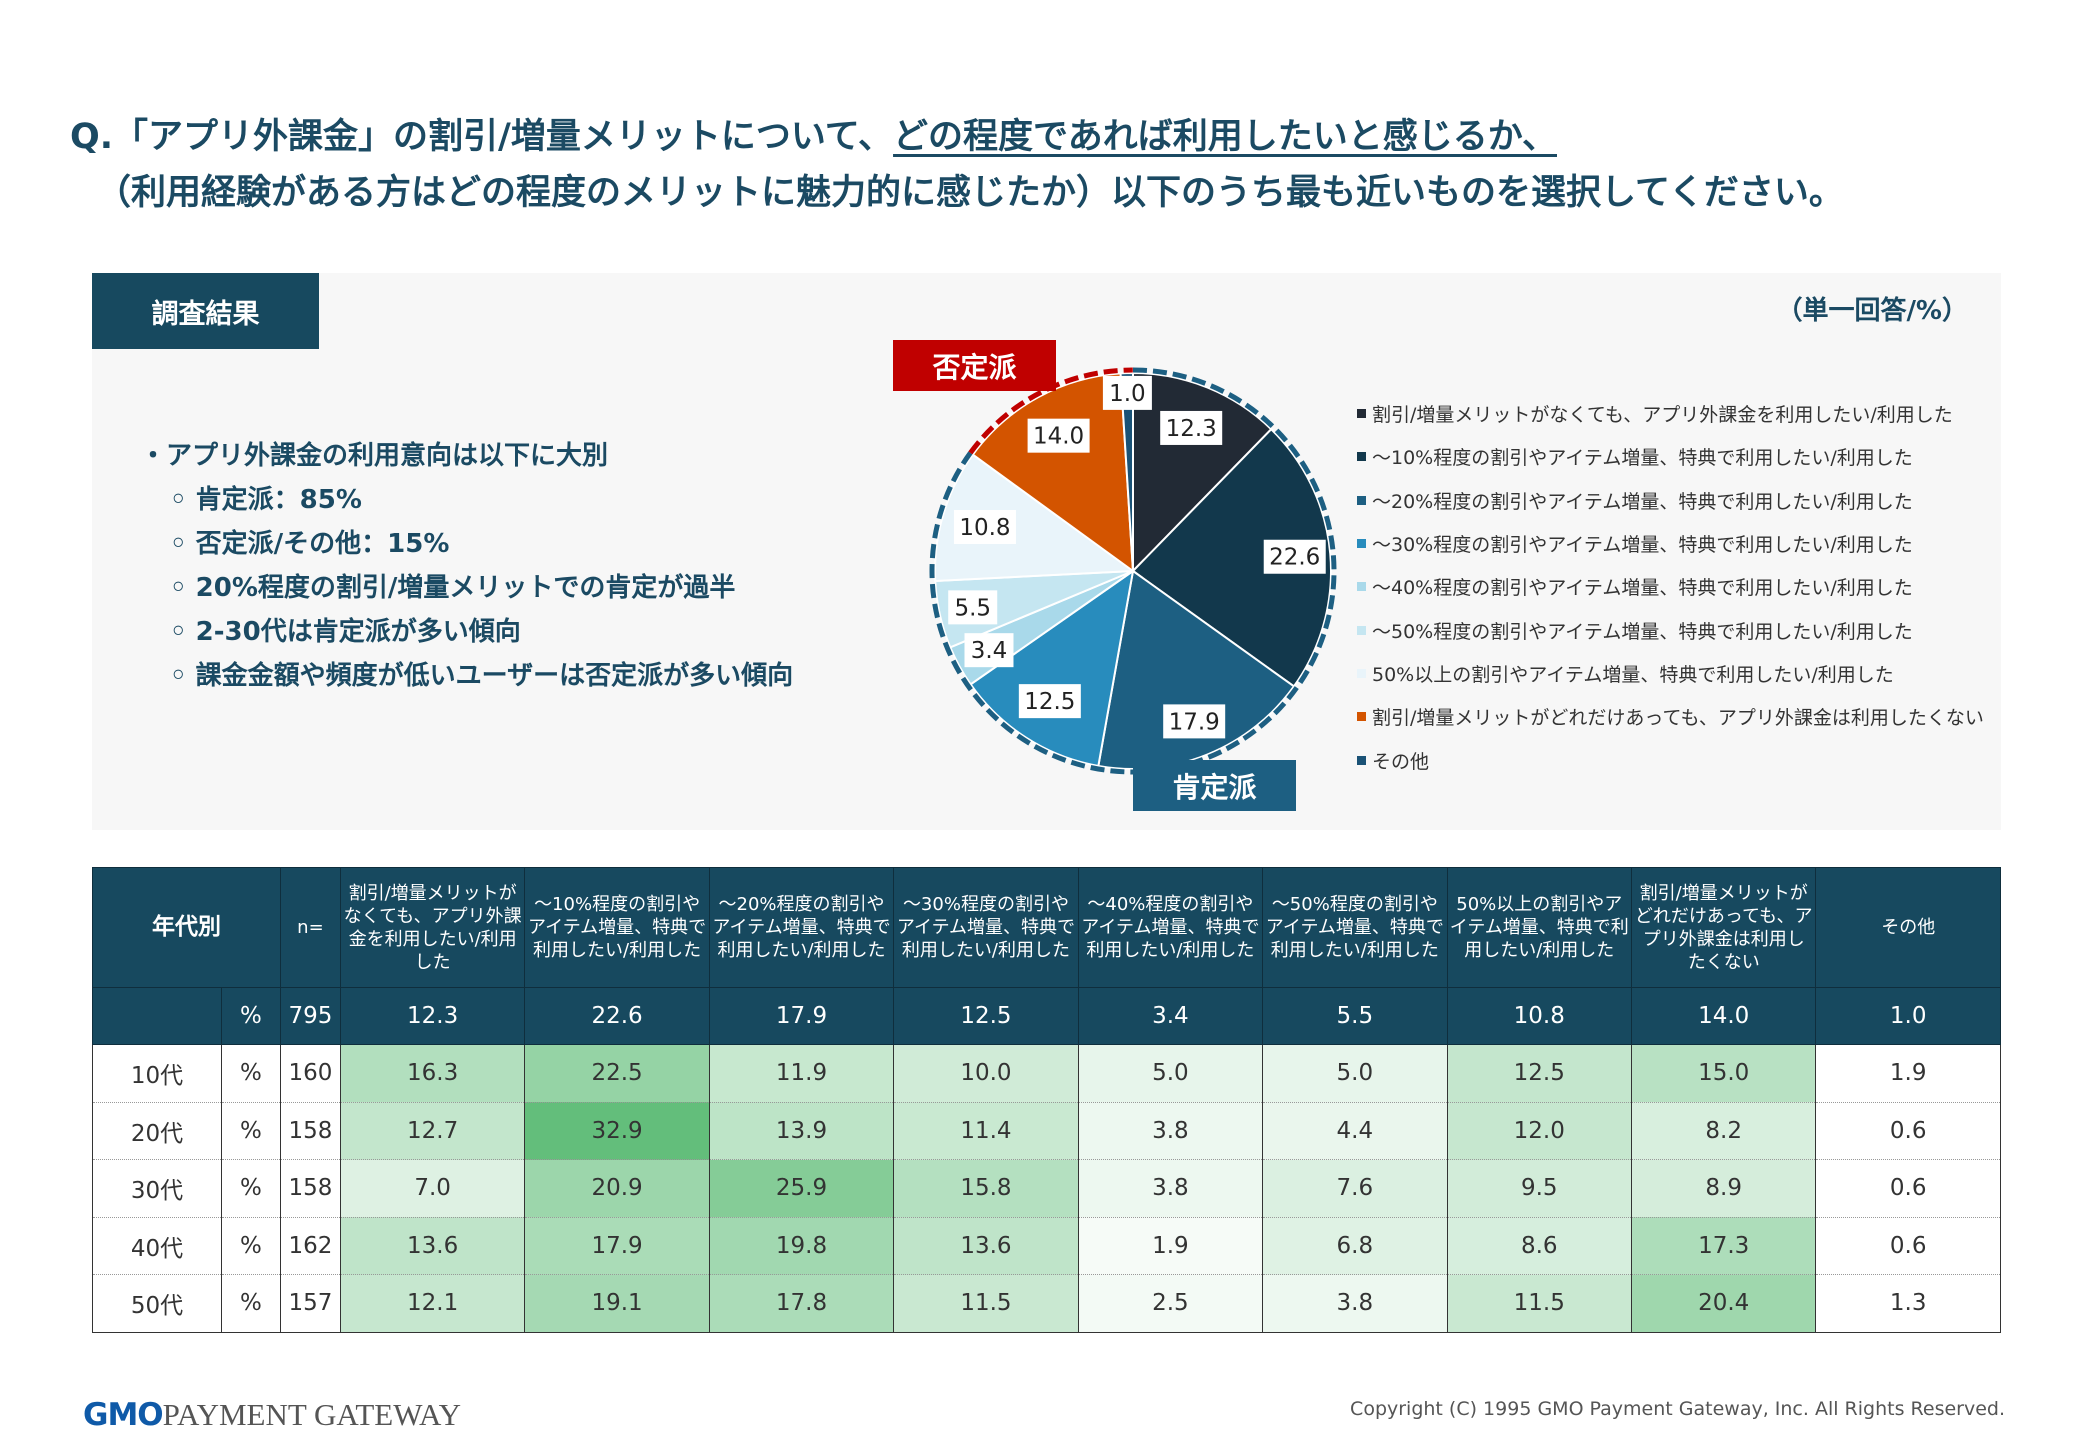 This screenshot has height=1440, width=2080. What do you see at coordinates (272, 1415) in the screenshot?
I see `gmo-logo: GMOPAYMENT GATEWAY` at bounding box center [272, 1415].